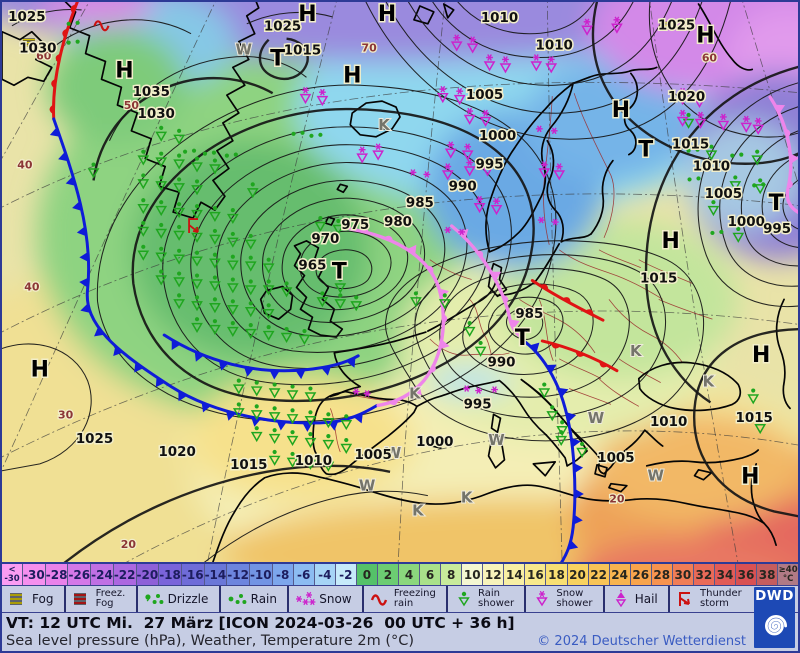 Image resolution: width=800 pixels, height=653 pixels. What do you see at coordinates (25, 165) in the screenshot?
I see `latlon-label: 40` at bounding box center [25, 165].